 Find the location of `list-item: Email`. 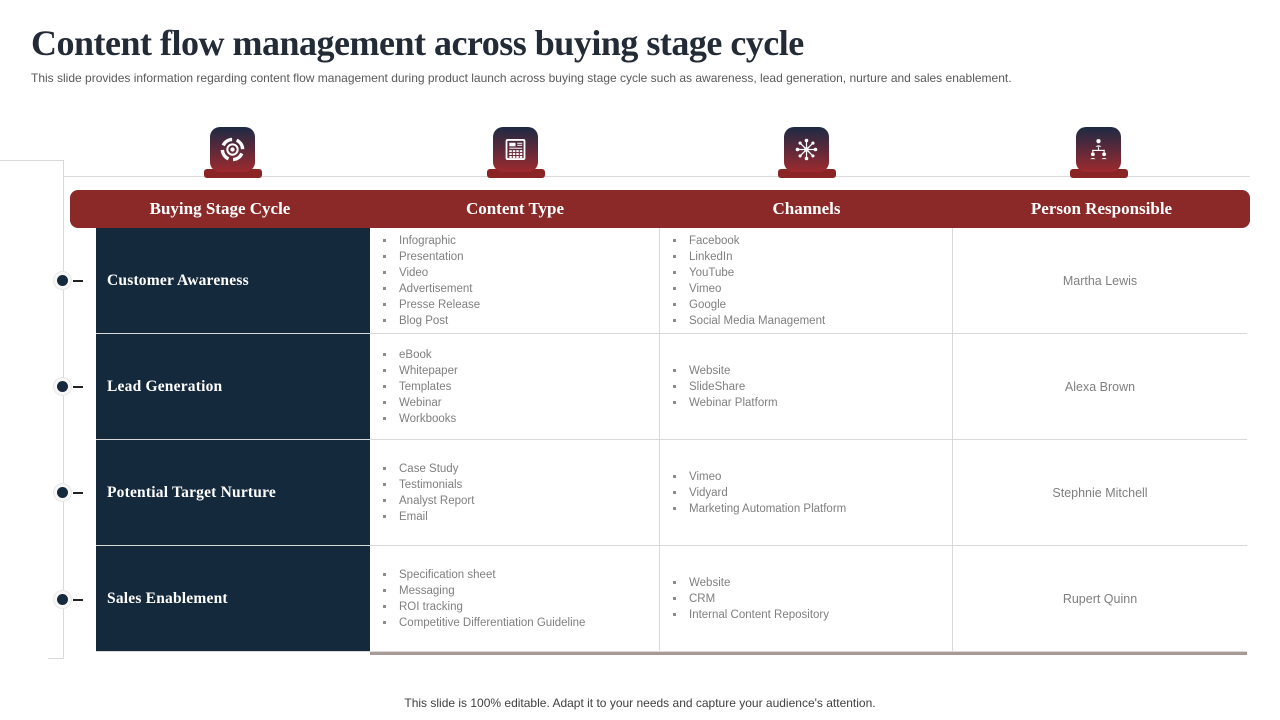

list-item: Email is located at coordinates (413, 516).